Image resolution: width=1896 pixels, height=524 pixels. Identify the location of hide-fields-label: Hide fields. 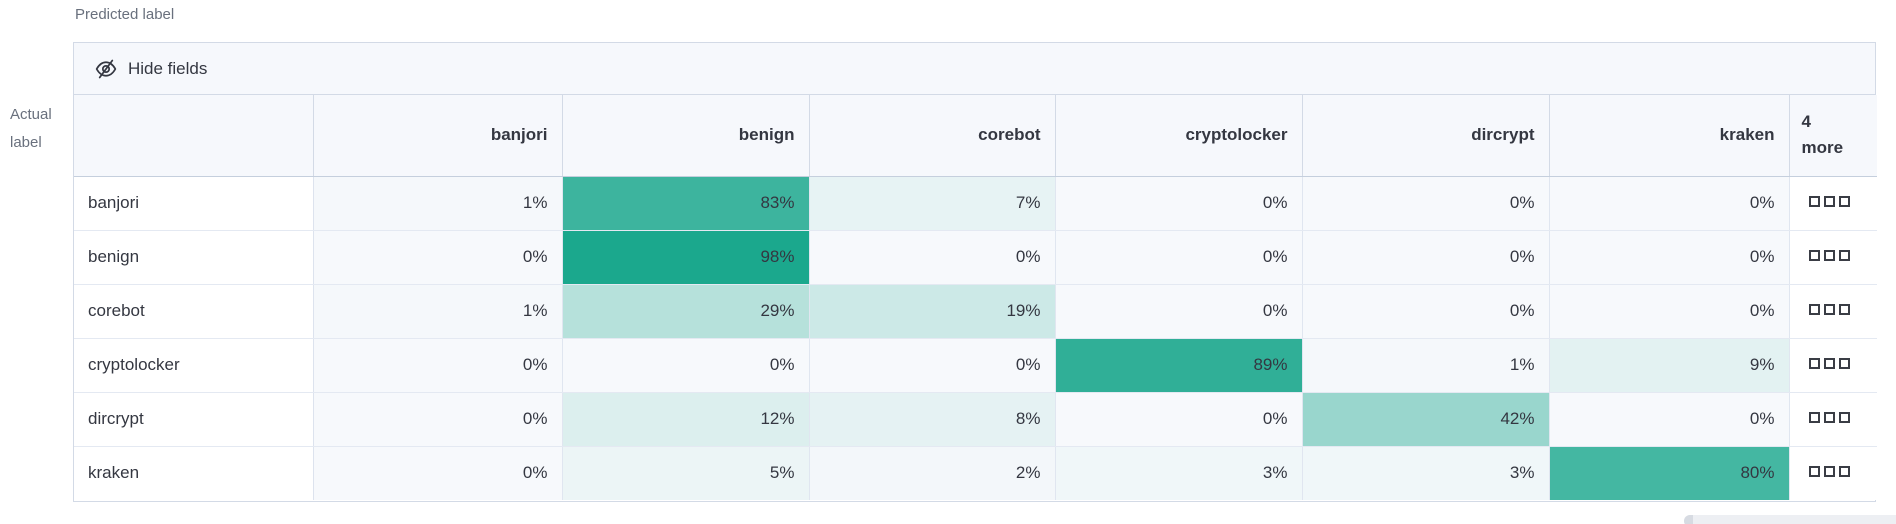
(168, 68).